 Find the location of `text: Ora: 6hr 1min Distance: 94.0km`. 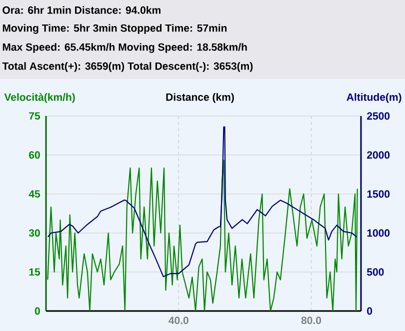

text: Ora: 6hr 1min Distance: 94.0km is located at coordinates (81, 10).